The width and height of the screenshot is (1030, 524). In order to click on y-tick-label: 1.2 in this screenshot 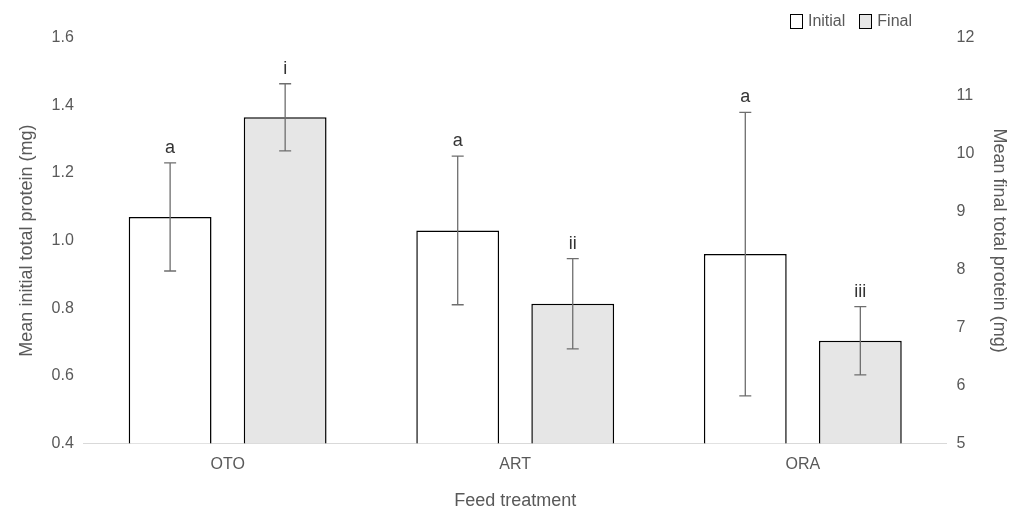, I will do `click(62, 172)`.